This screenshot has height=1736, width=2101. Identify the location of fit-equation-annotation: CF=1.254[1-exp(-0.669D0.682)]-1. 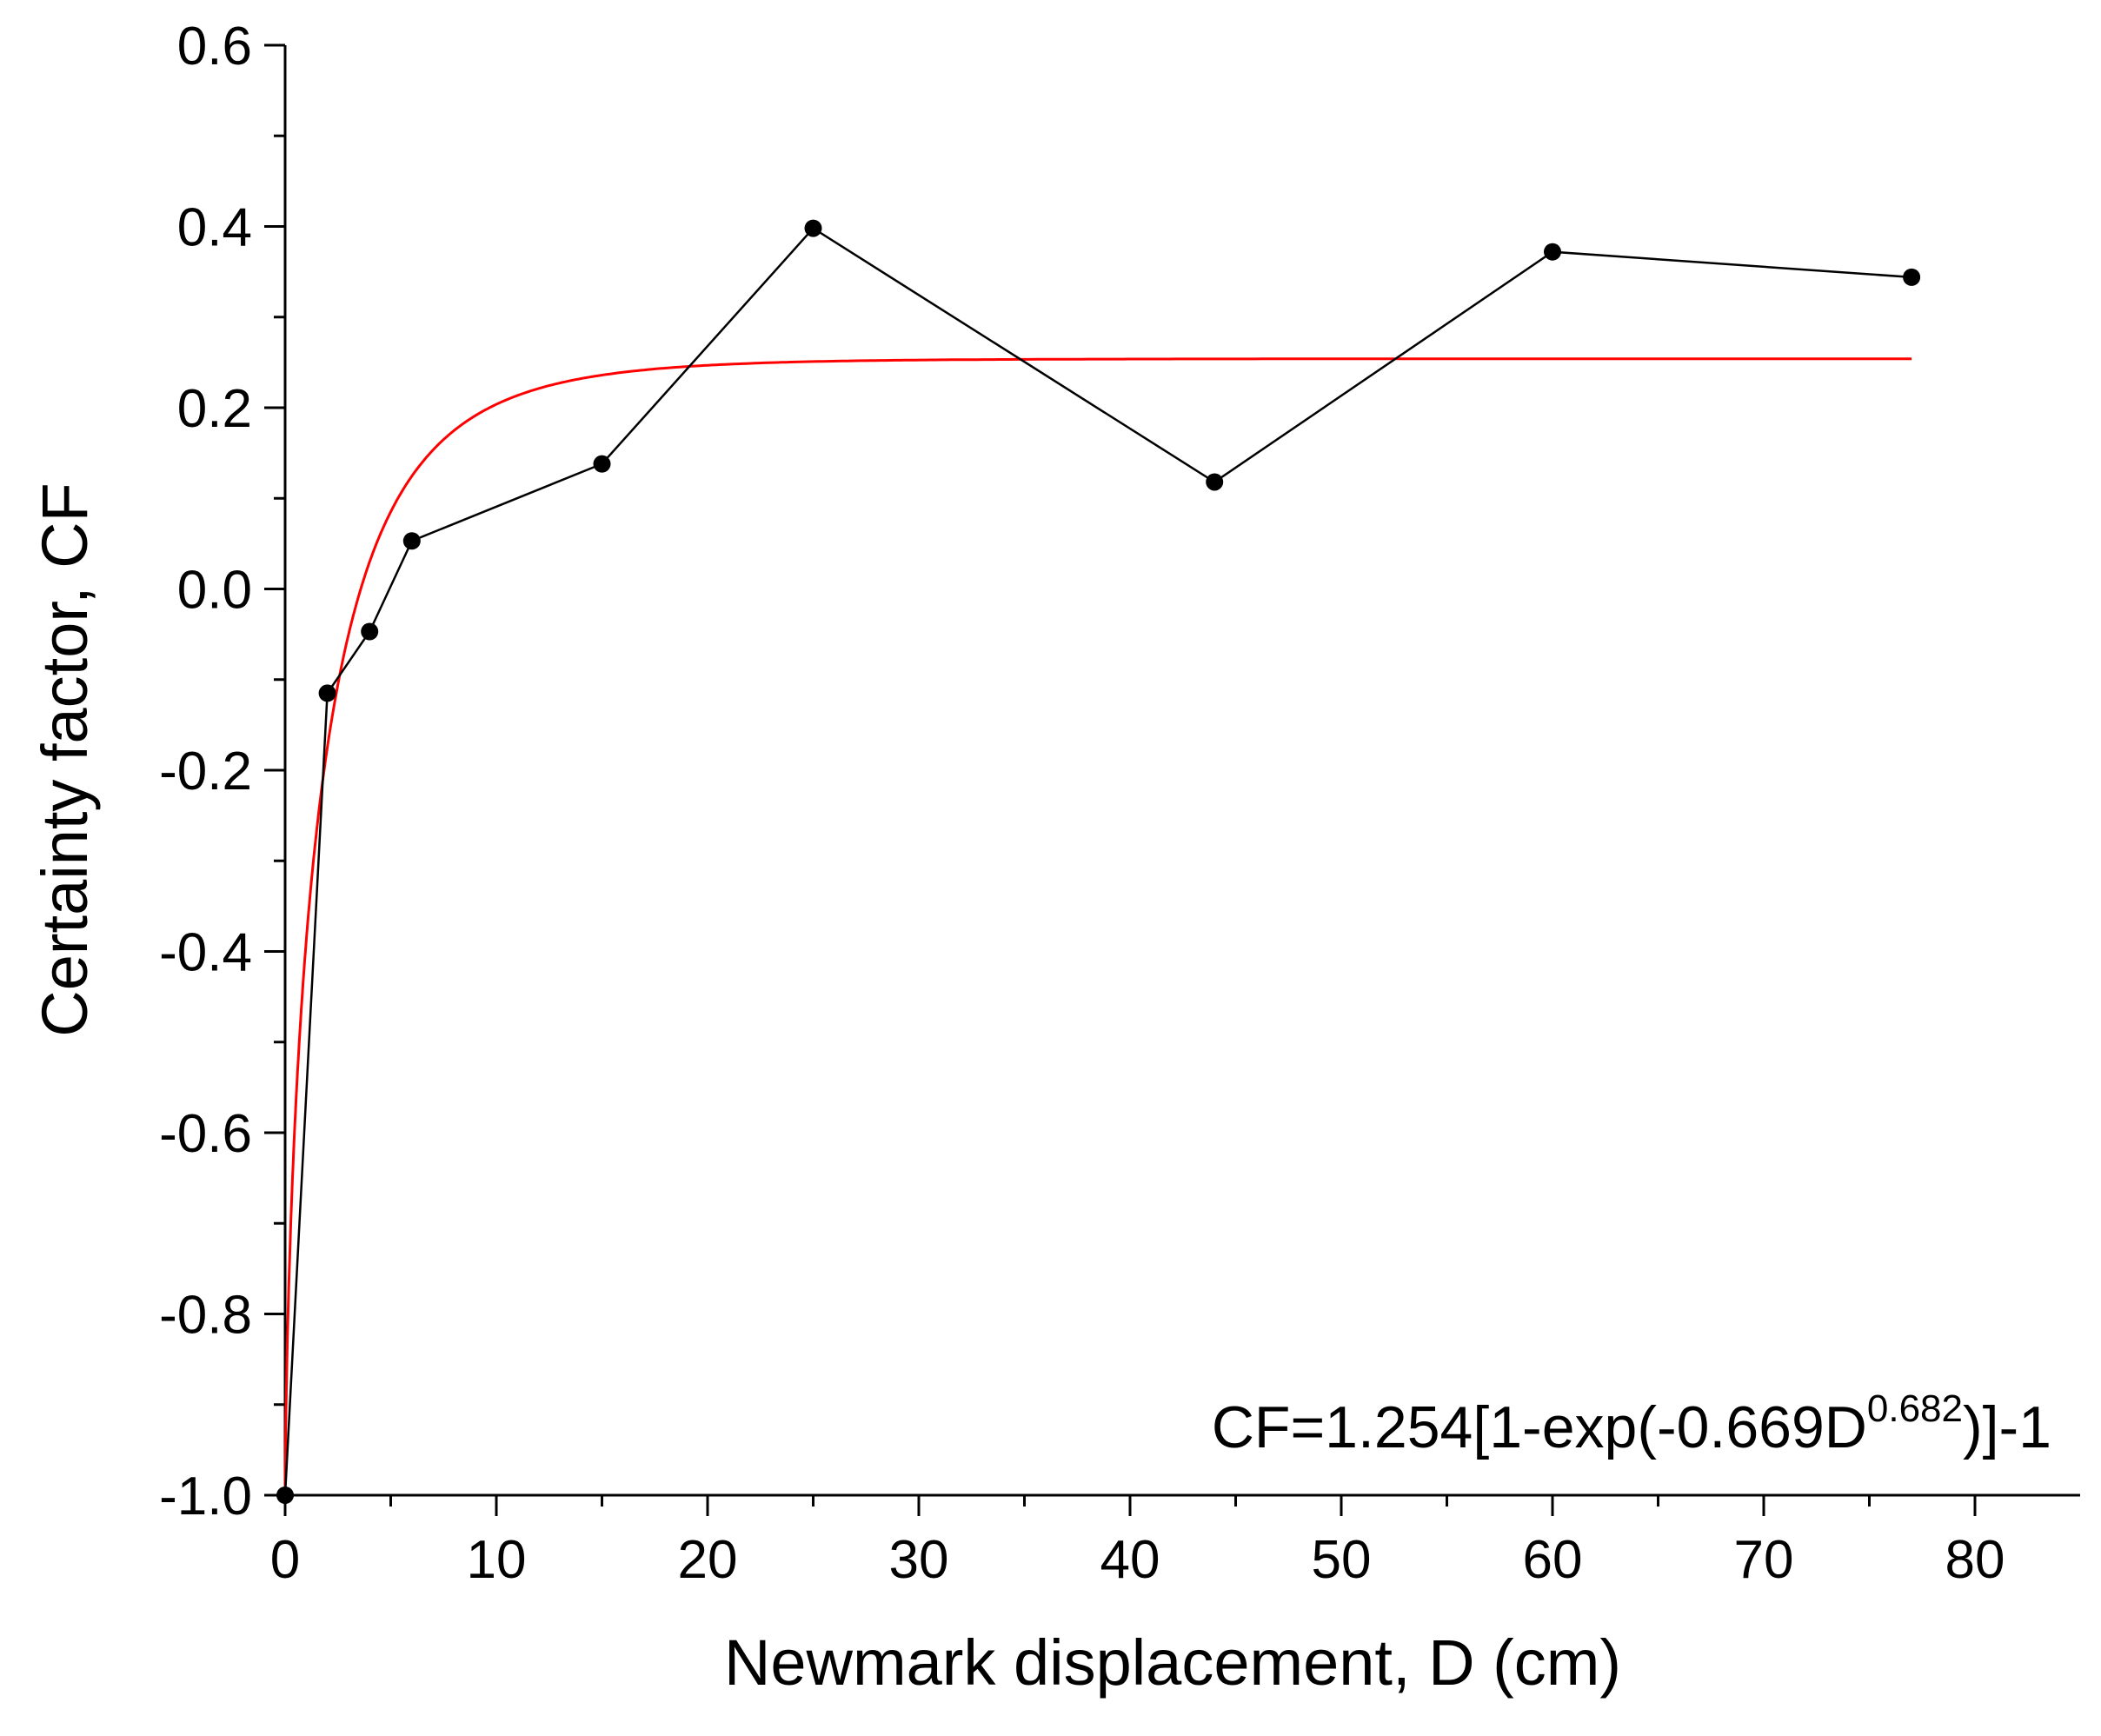
(1631, 1423).